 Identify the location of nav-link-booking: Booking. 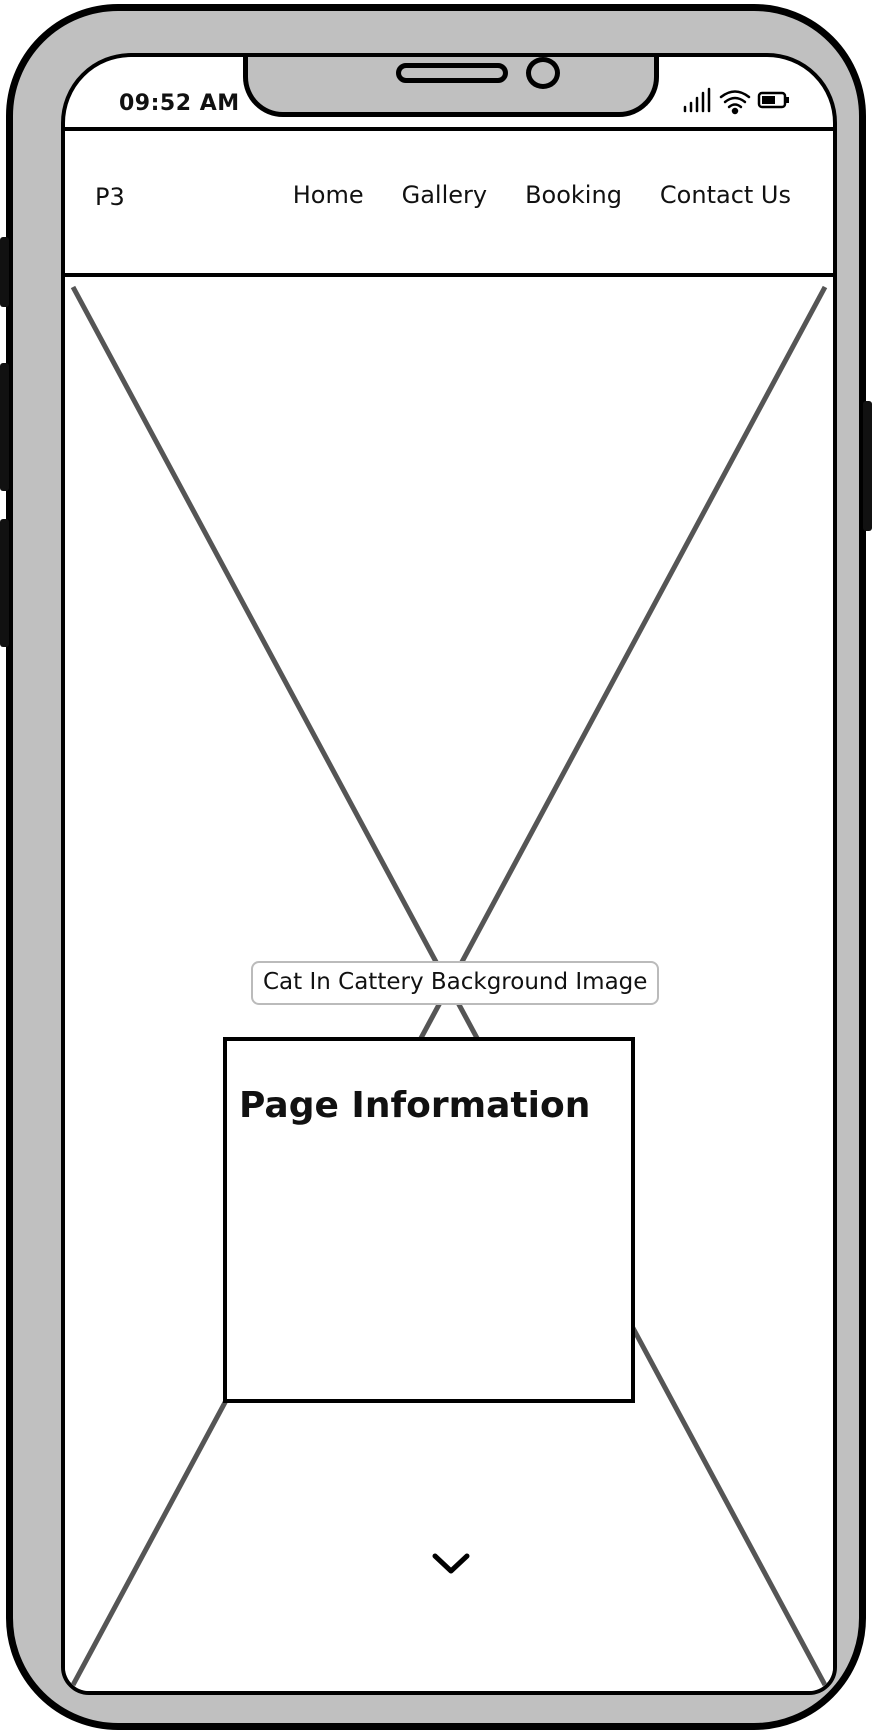
(573, 195).